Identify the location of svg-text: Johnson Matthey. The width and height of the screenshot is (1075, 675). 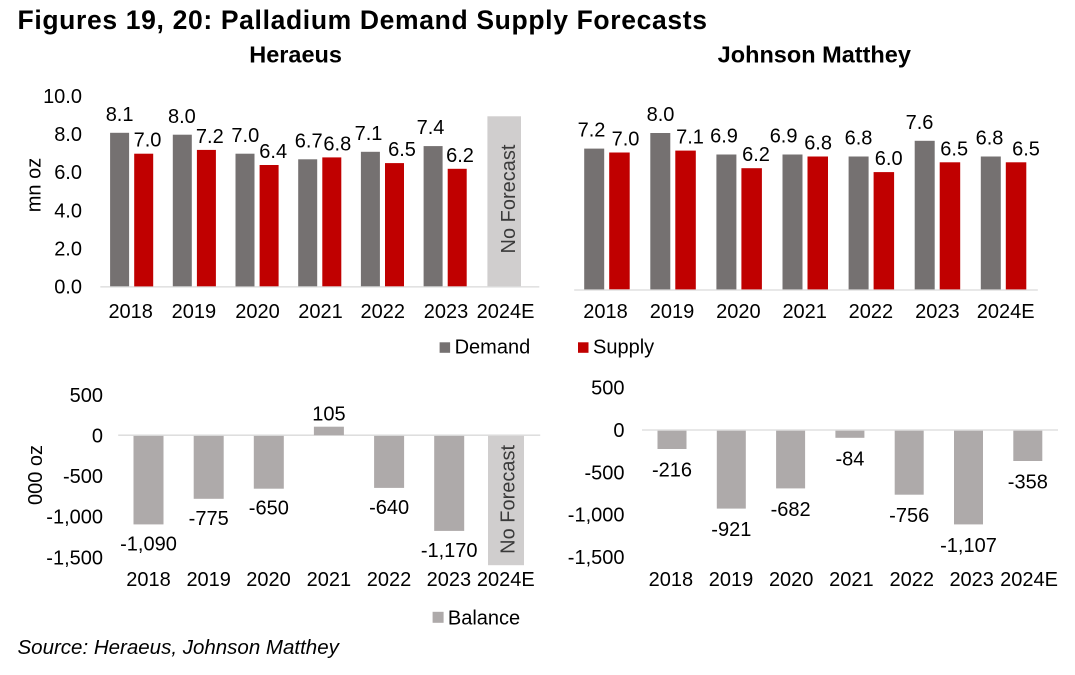
(814, 55).